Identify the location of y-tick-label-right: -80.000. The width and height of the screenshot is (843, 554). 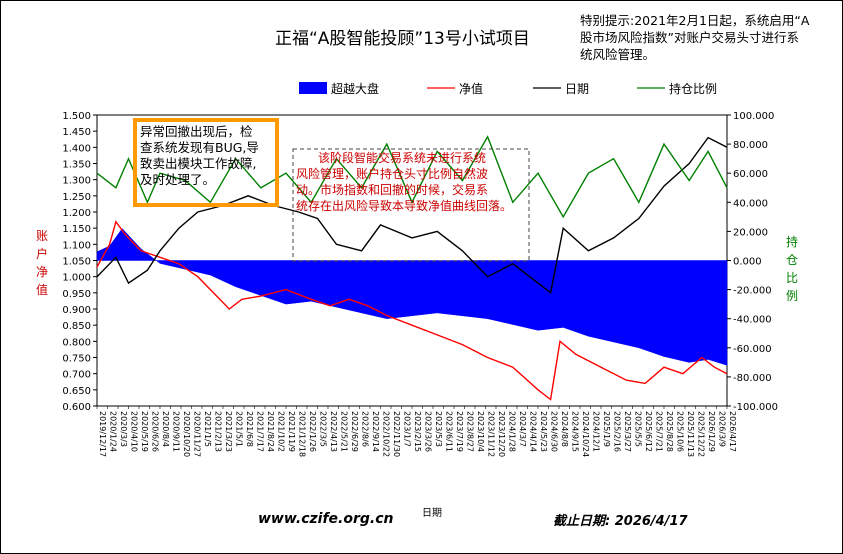
(752, 378).